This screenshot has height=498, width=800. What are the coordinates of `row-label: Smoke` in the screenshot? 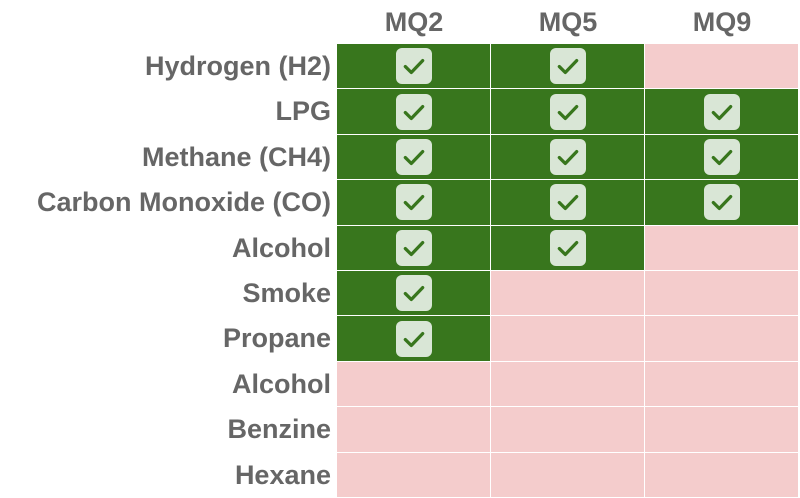 It's located at (286, 293).